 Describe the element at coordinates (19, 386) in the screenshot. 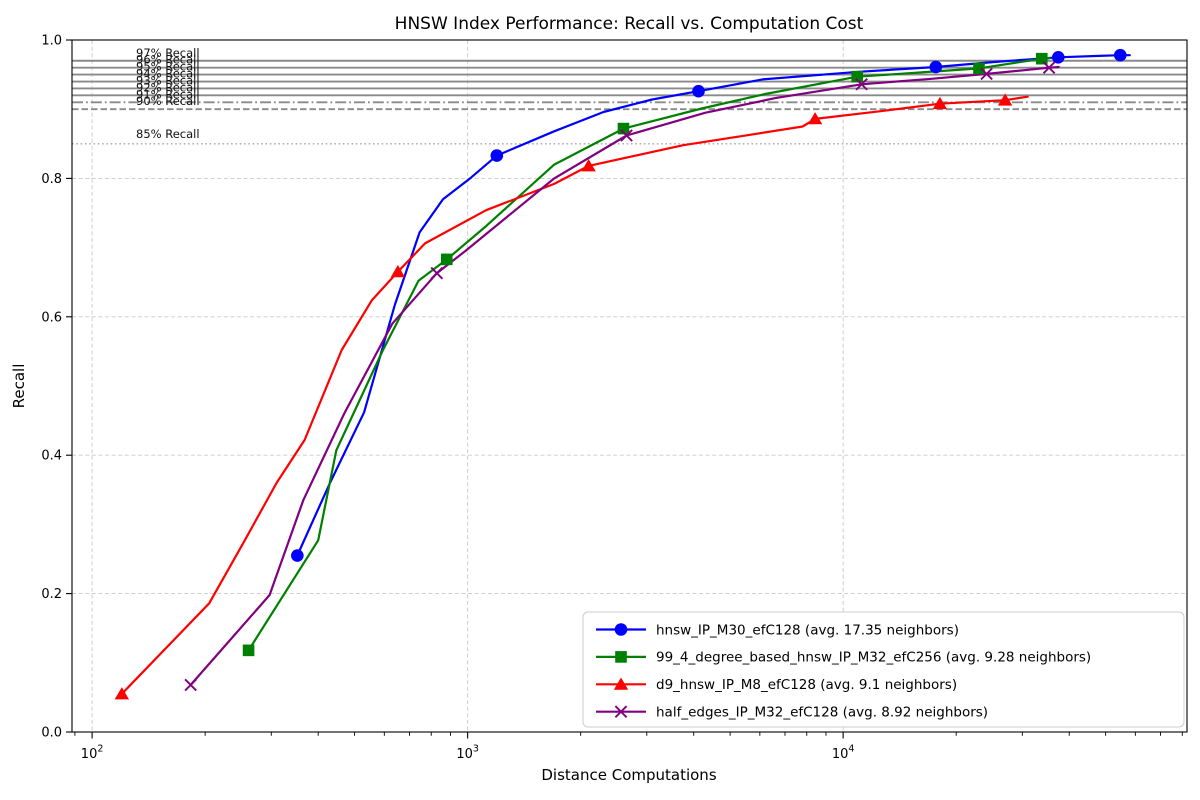

I see `y-axis-label: Recall` at that location.